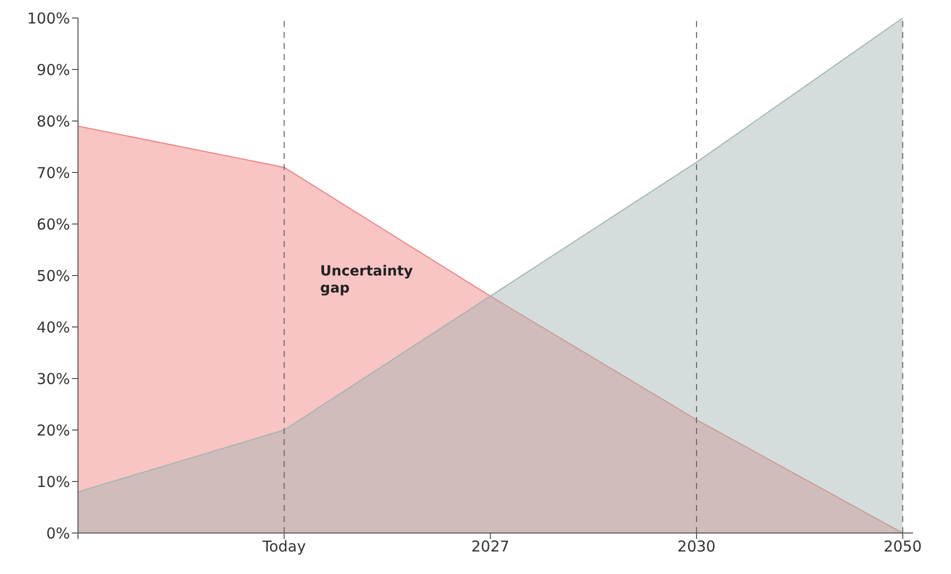  Describe the element at coordinates (53, 121) in the screenshot. I see `y-tick-label: 80%` at that location.